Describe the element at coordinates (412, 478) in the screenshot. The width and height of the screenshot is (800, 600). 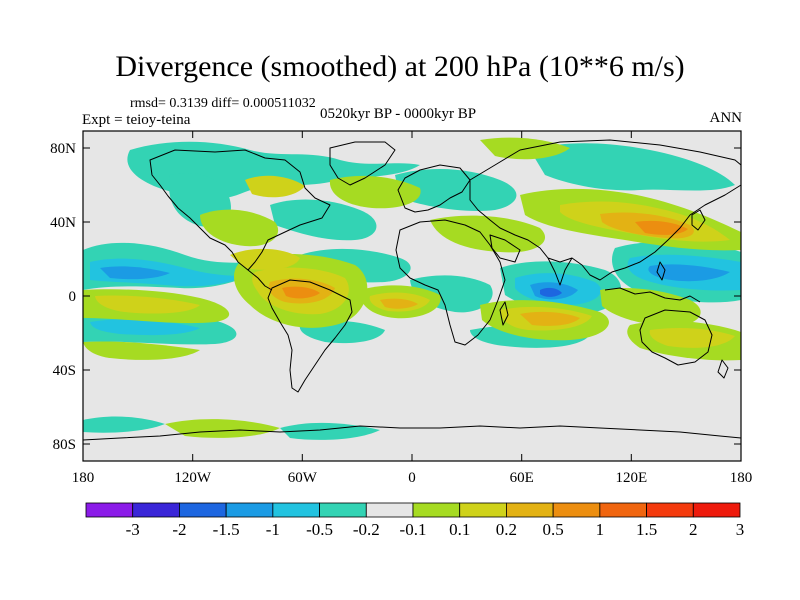
I see `lon-label-0: 0` at that location.